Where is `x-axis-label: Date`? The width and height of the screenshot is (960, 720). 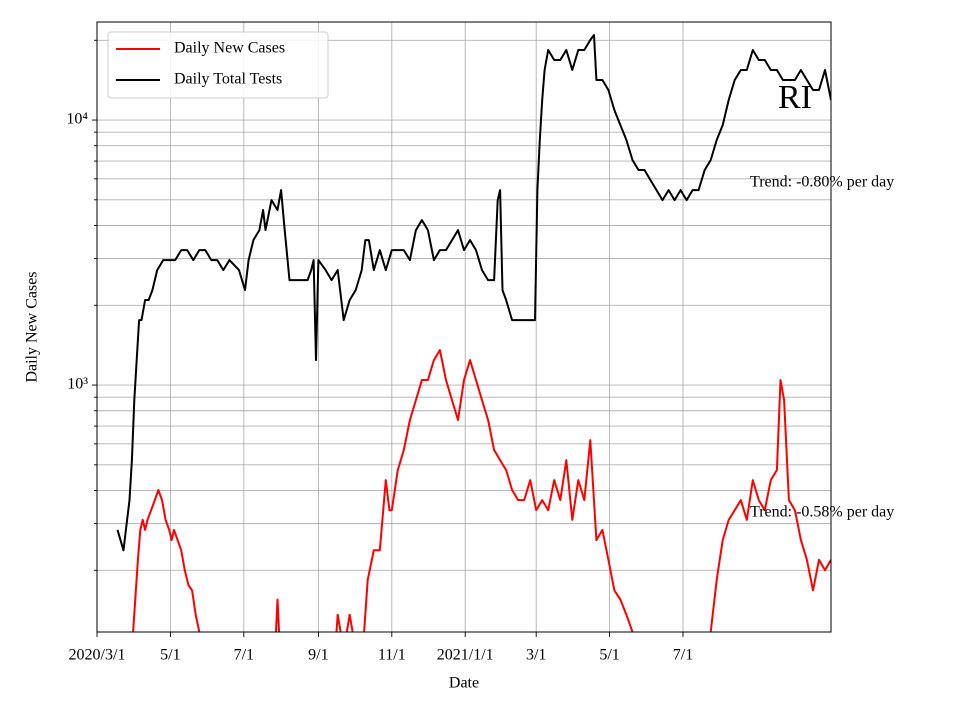 x-axis-label: Date is located at coordinates (464, 683).